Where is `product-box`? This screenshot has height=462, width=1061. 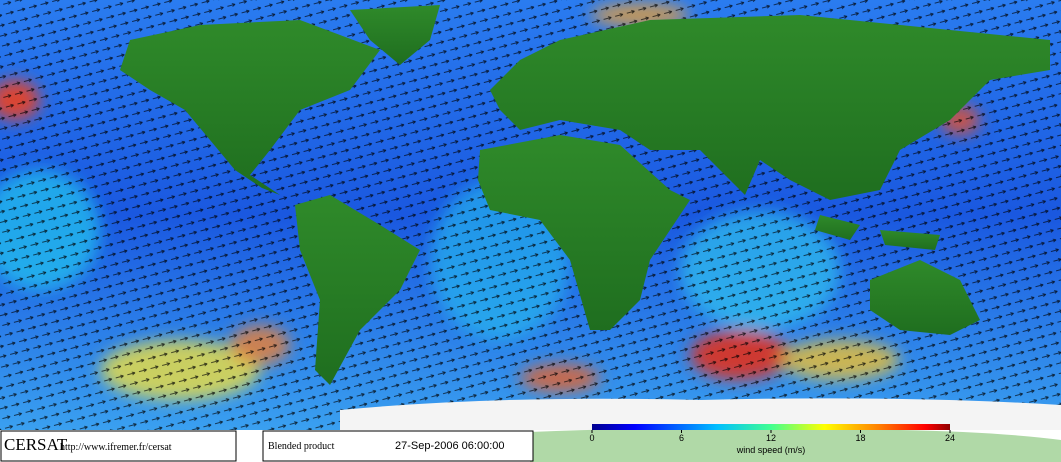
product-box is located at coordinates (398, 446).